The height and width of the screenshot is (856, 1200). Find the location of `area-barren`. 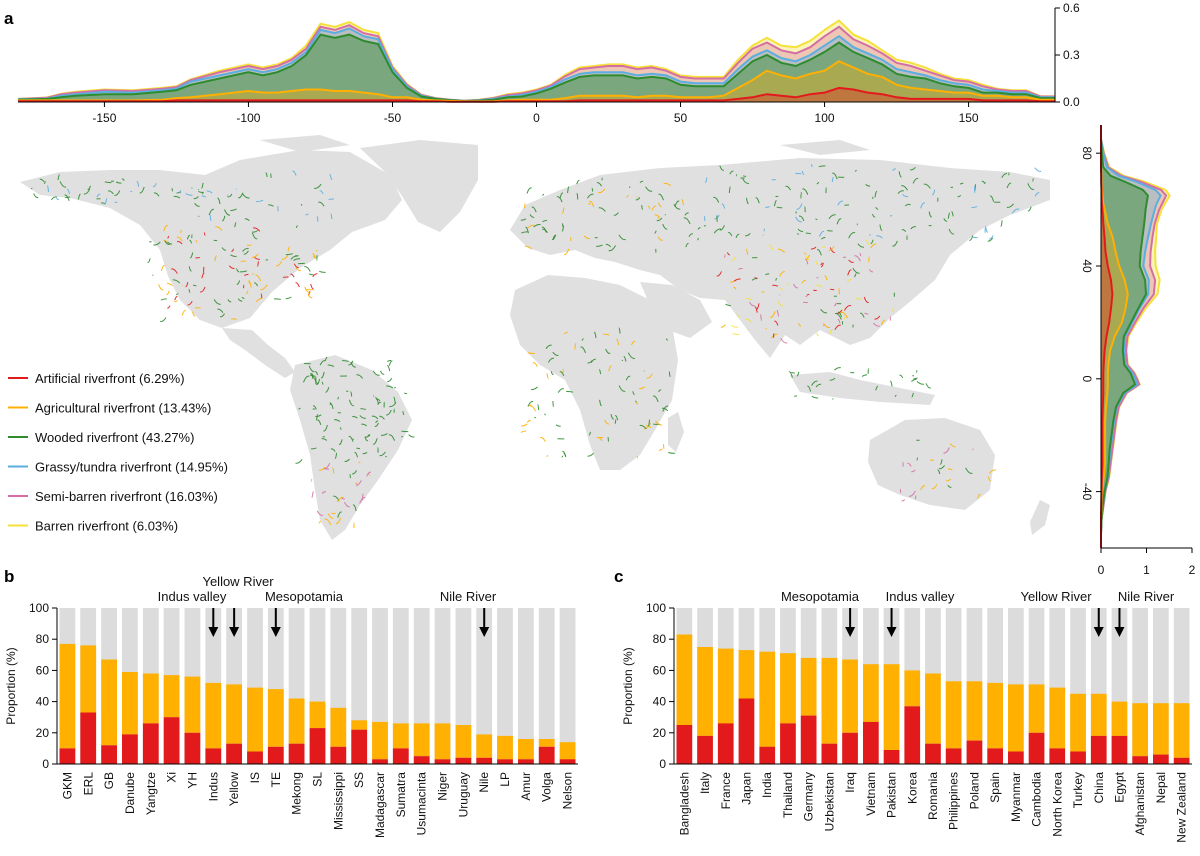

area-barren is located at coordinates (536, 61).